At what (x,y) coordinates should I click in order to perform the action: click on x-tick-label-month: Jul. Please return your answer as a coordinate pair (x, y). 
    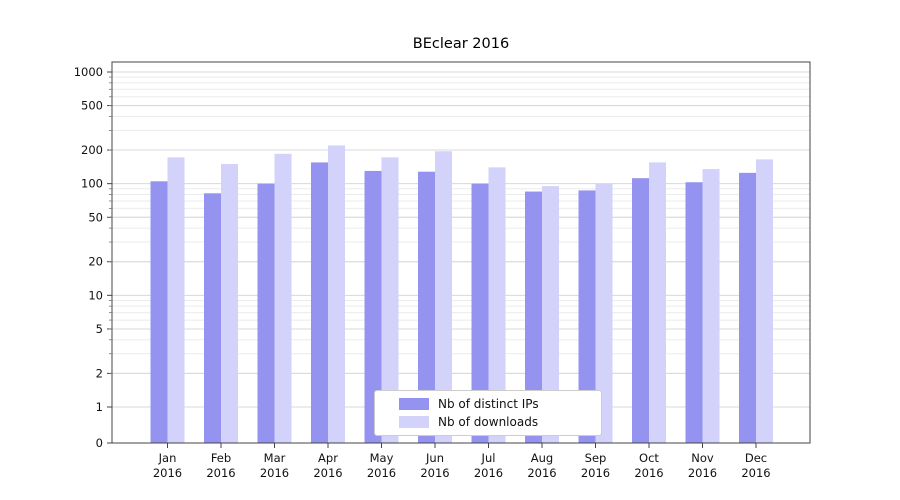
    Looking at the image, I should click on (488, 458).